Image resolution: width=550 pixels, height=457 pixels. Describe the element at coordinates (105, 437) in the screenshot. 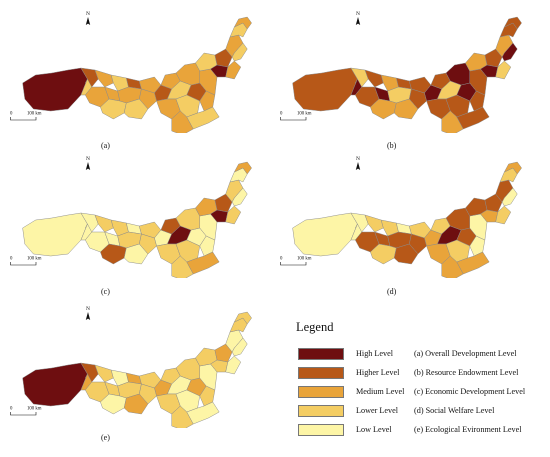

I see `panel-label-e: (e)` at that location.